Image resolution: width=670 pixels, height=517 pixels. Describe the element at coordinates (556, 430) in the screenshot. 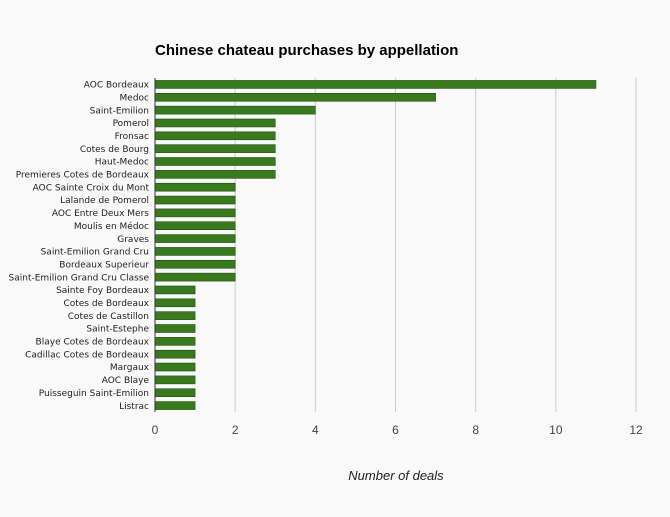

I see `x-tick-label: 10` at that location.